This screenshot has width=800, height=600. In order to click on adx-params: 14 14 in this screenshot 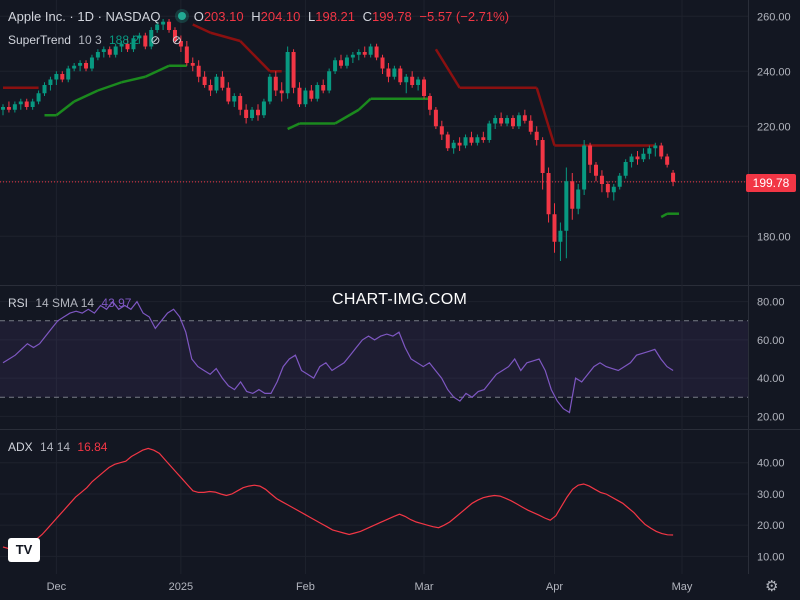, I will do `click(55, 447)`.